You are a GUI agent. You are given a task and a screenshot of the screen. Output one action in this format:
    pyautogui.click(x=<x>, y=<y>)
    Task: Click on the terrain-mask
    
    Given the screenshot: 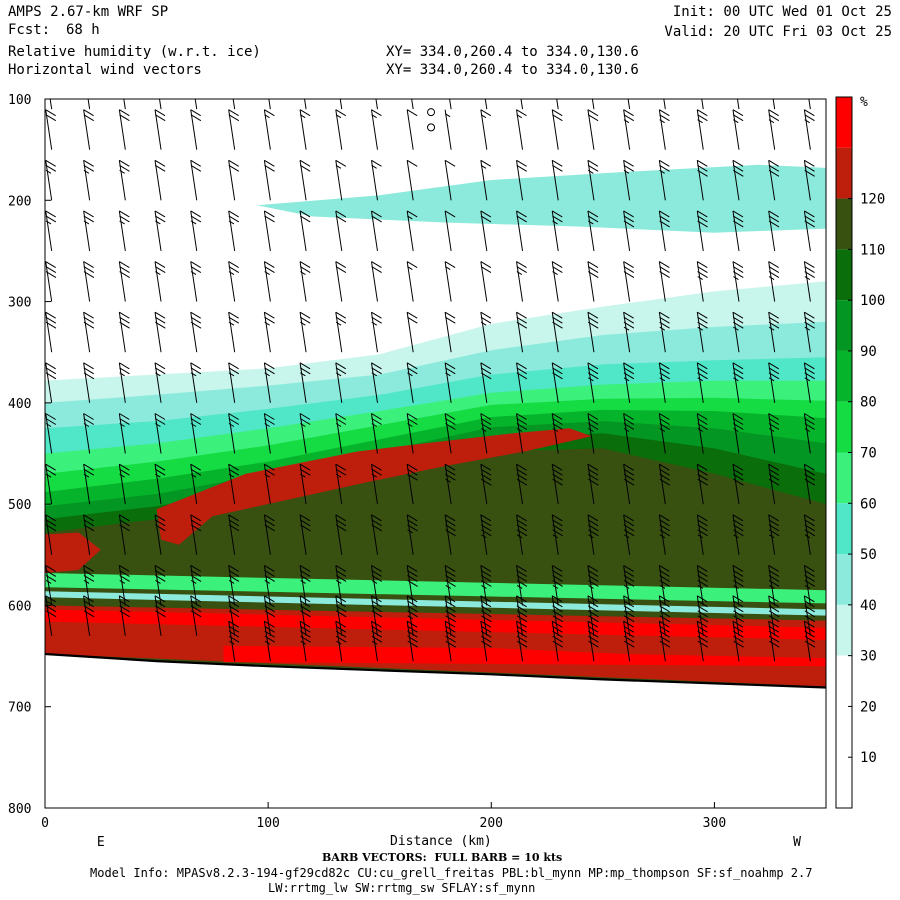 What is the action you would take?
    pyautogui.click(x=435, y=731)
    